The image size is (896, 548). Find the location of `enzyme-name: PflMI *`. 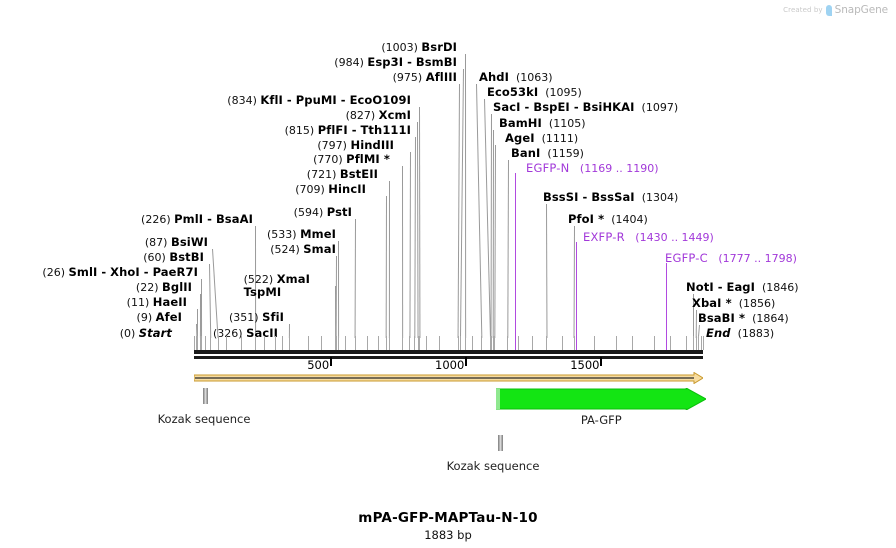

enzyme-name: PflMI * is located at coordinates (368, 159).